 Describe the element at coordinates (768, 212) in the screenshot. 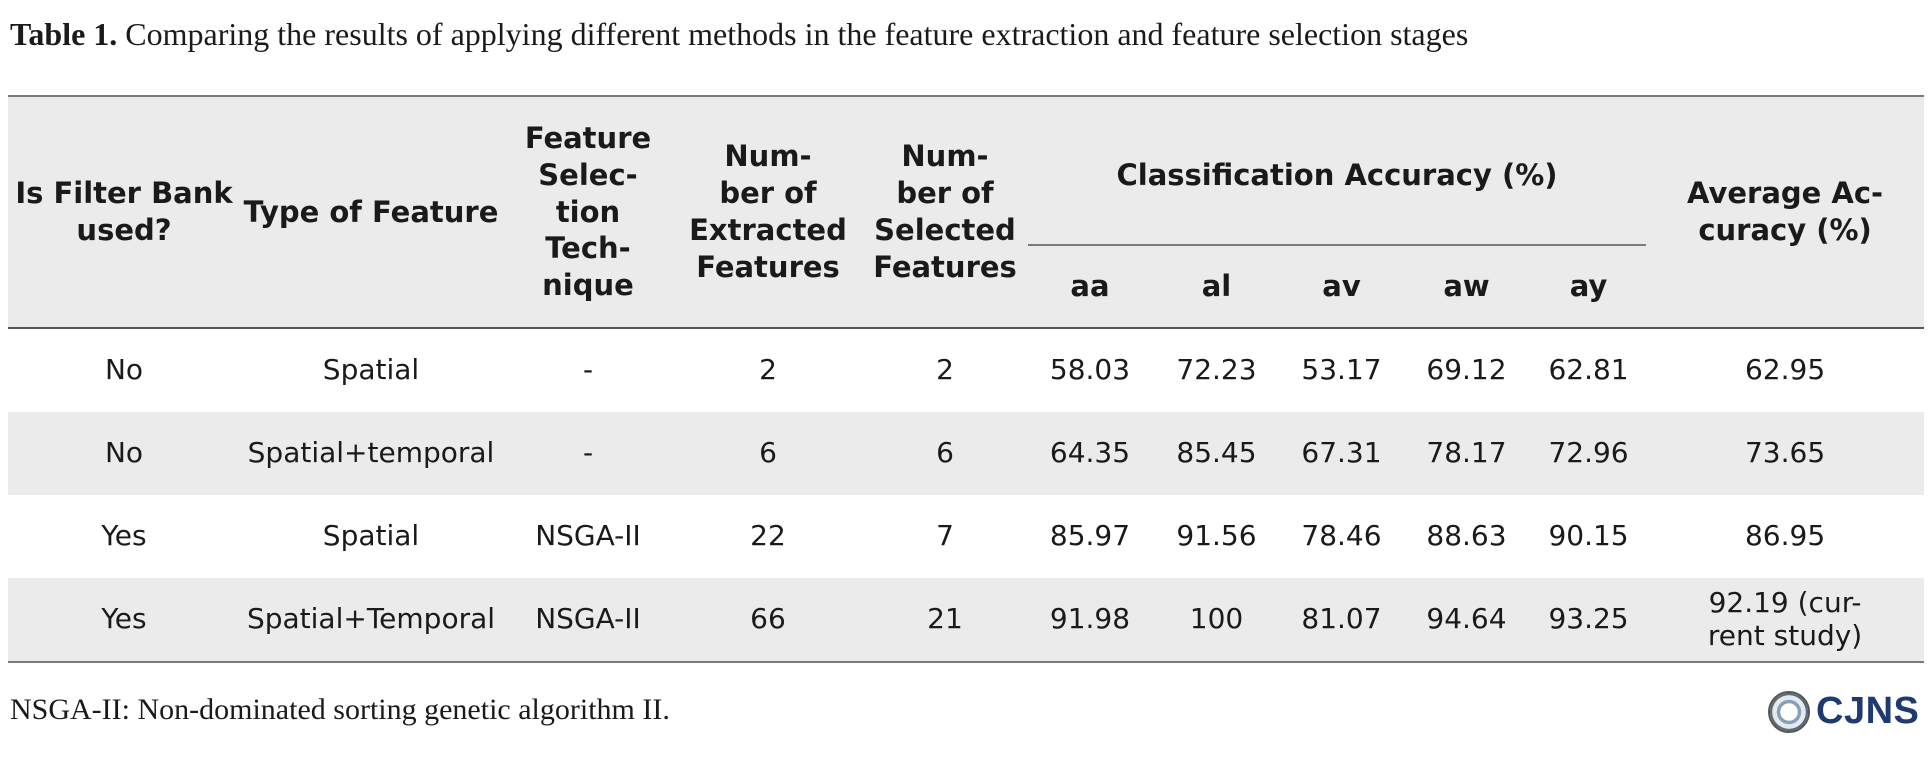

I see `header-number-extracted: Num-ber of Extracted Features` at that location.